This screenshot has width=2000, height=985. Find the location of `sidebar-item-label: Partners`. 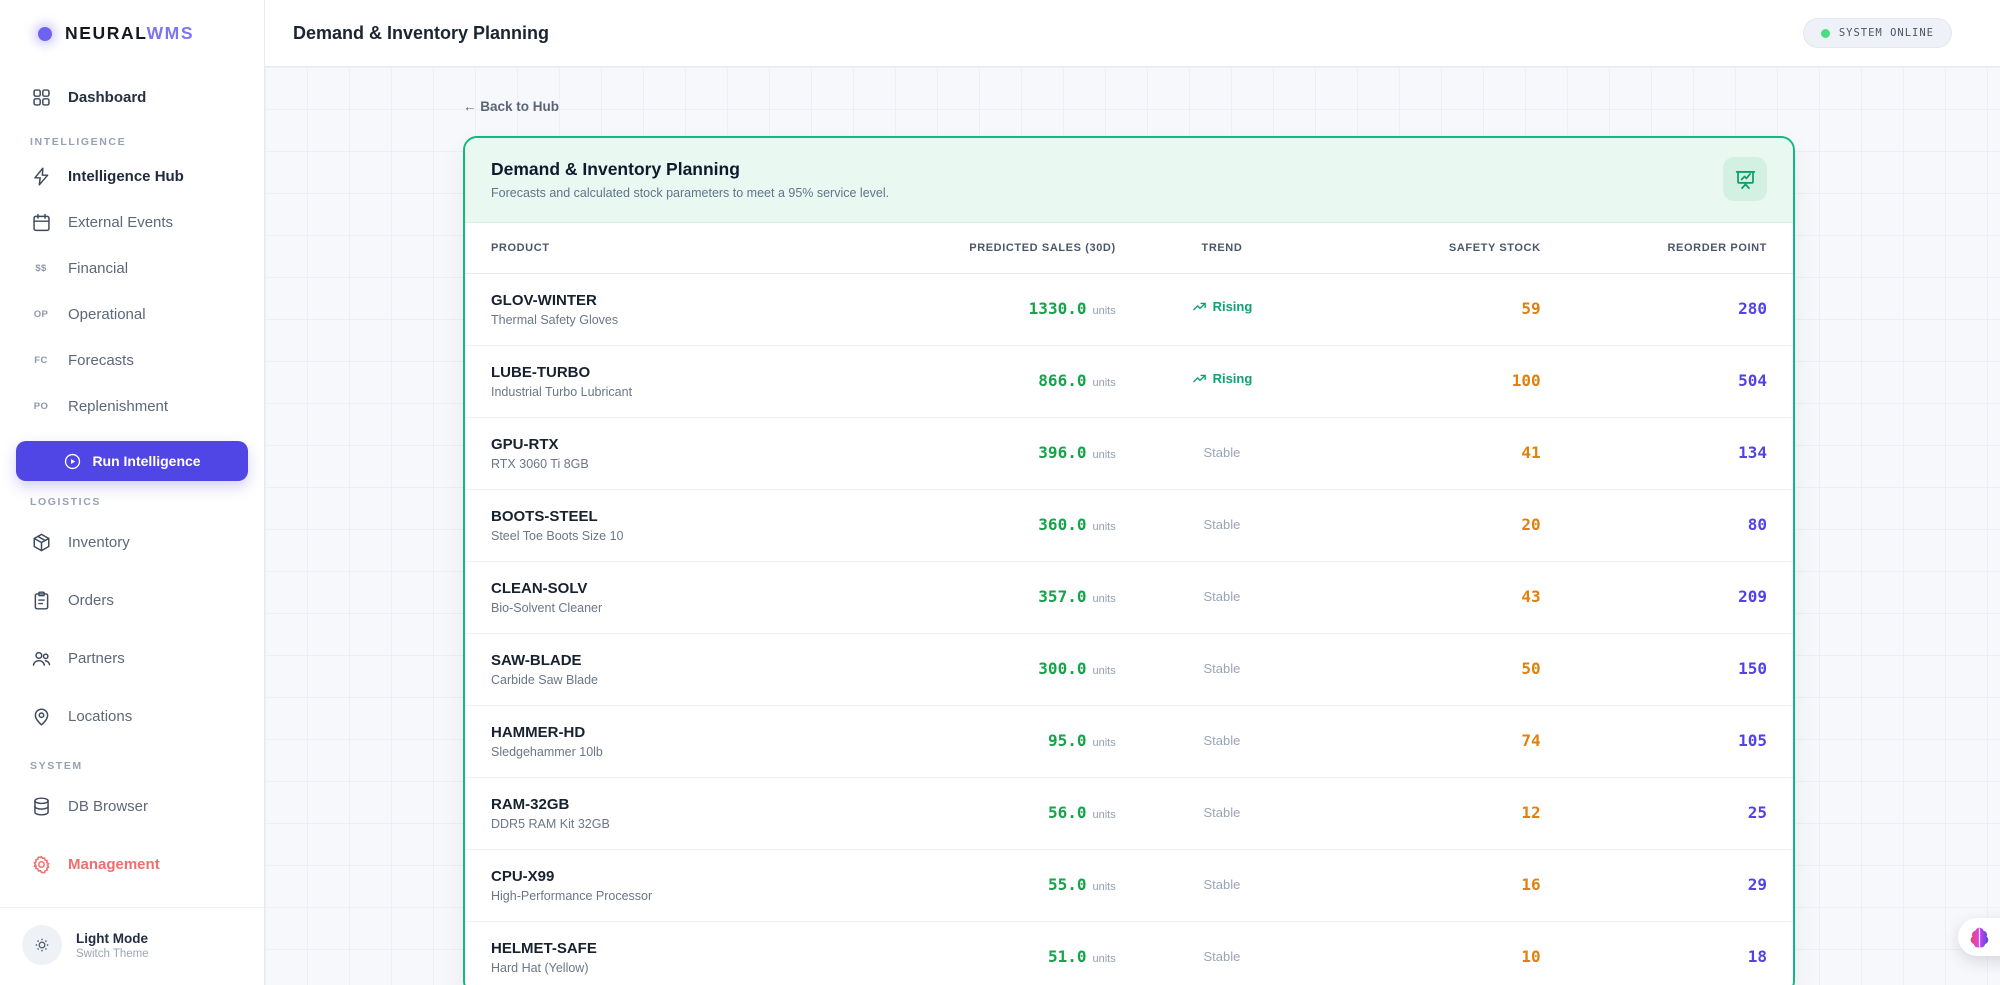

sidebar-item-label: Partners is located at coordinates (96, 658).